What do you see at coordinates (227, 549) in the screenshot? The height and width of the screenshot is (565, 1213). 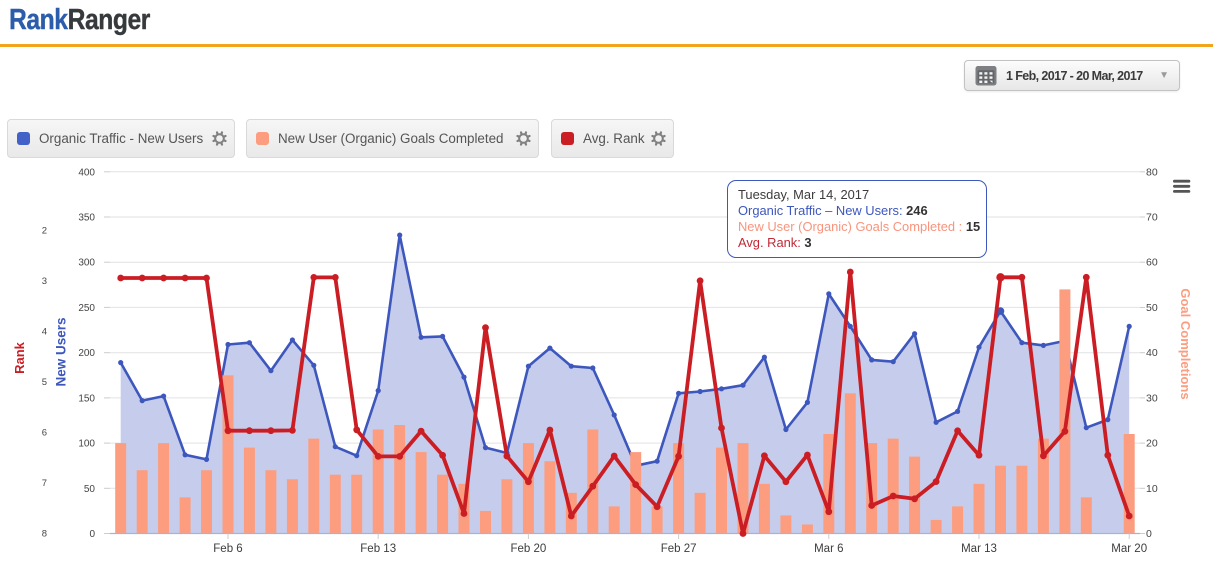 I see `svg-text: Feb 6` at bounding box center [227, 549].